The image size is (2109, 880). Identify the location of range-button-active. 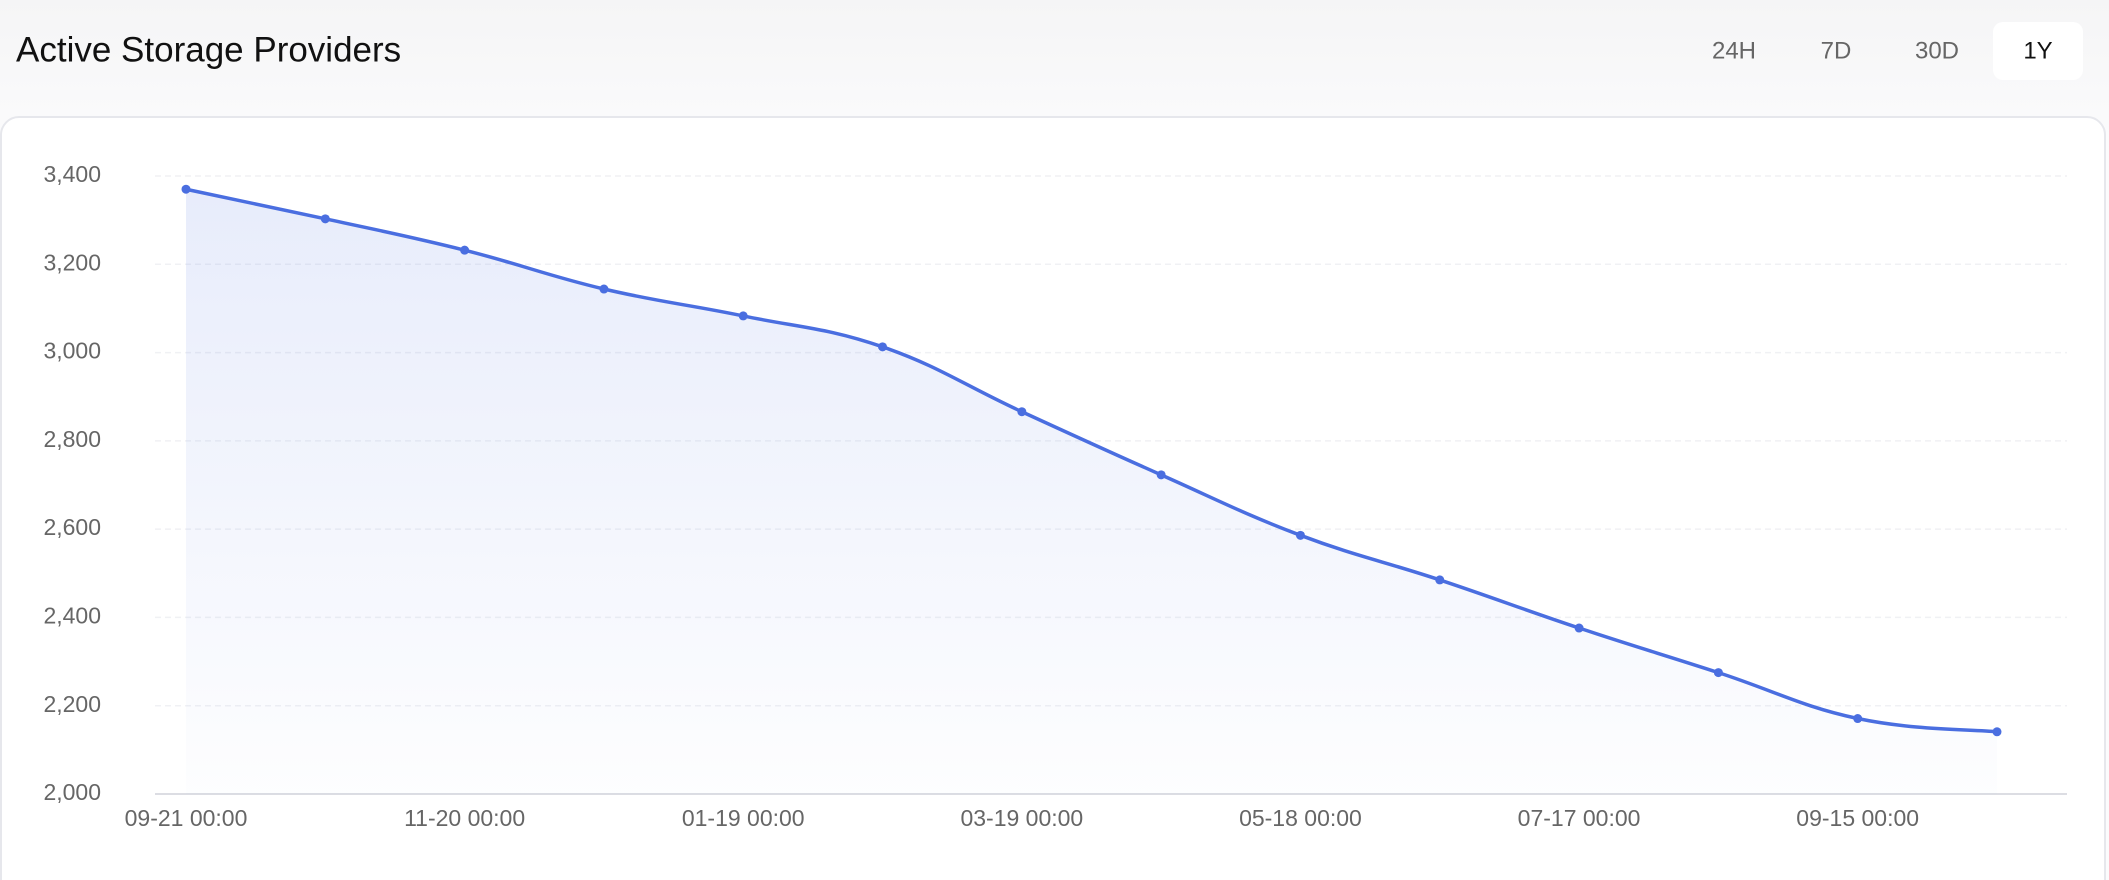
(2038, 51).